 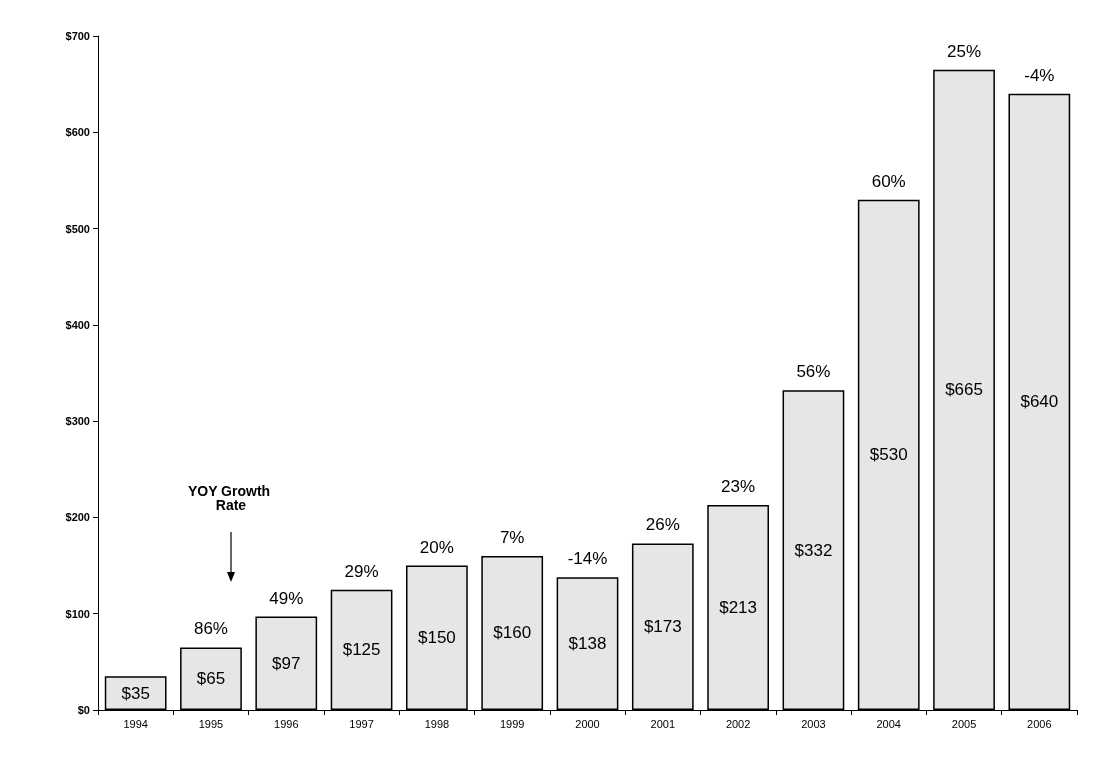 I want to click on annotation: 86%, so click(x=210, y=629).